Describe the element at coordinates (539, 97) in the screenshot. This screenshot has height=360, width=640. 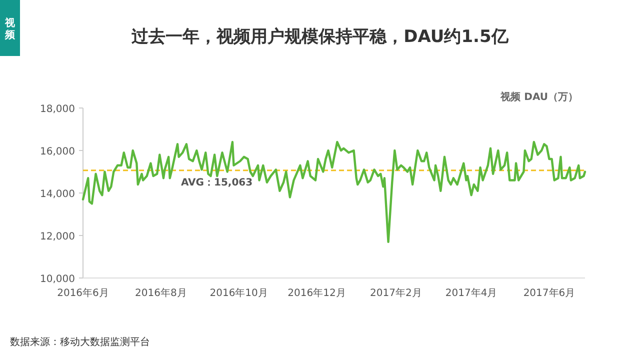
I see `y-axis-title: 视频 DAU（万）` at that location.